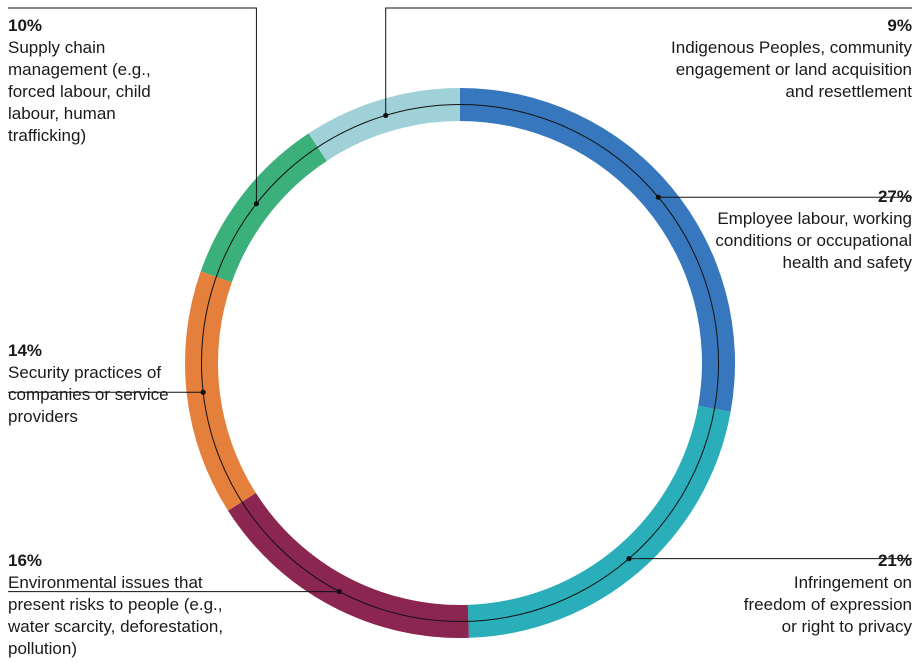  I want to click on pct-freedom: 21%, so click(894, 560).